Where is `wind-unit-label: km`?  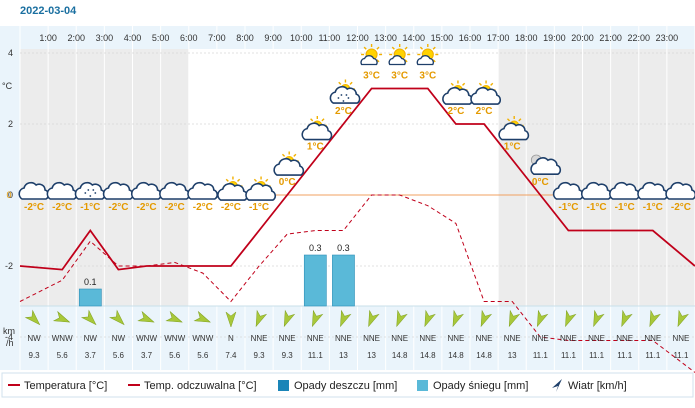
wind-unit-label: km is located at coordinates (9, 331).